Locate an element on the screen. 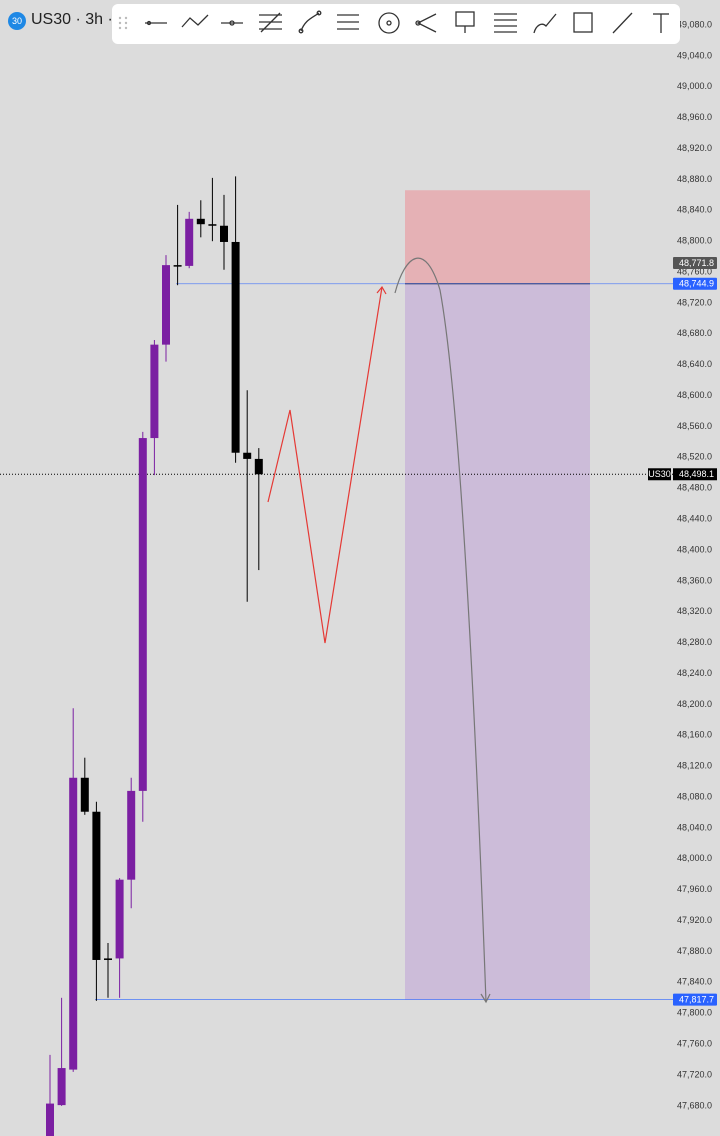 This screenshot has height=1136, width=720. y-tick-label: 49,040.0 is located at coordinates (694, 55).